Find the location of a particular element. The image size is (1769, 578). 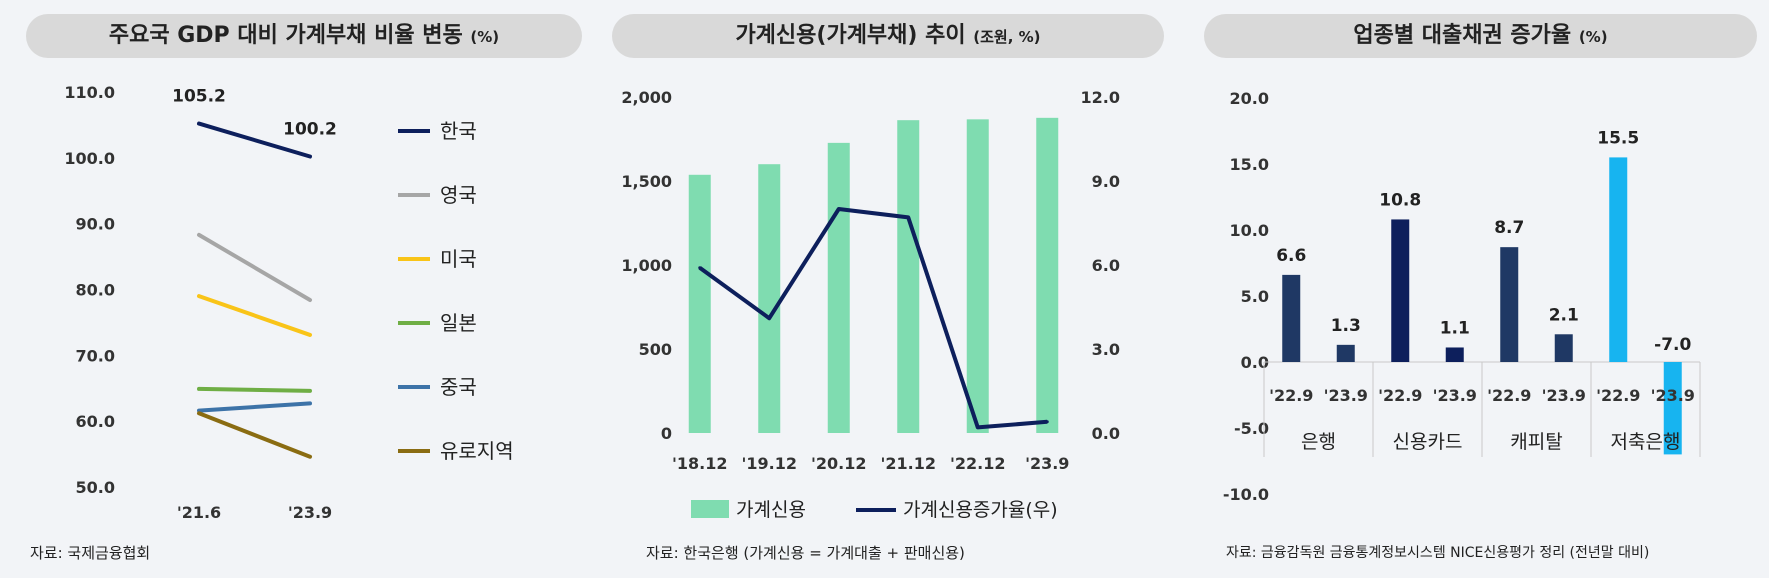

x-tick-label: '20.12 is located at coordinates (839, 463).